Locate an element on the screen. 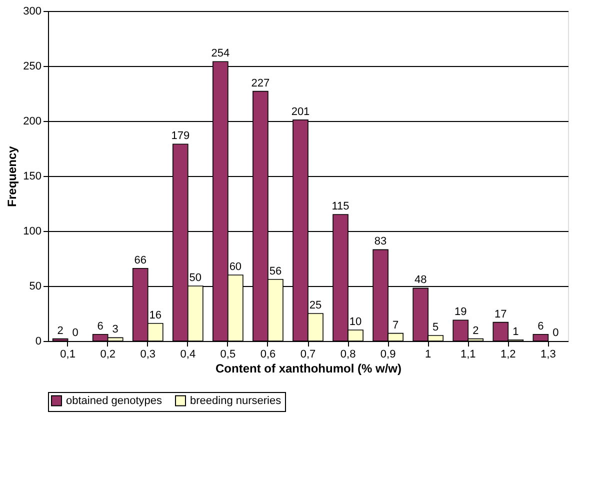  x-tick-label: 0,7 is located at coordinates (308, 354).